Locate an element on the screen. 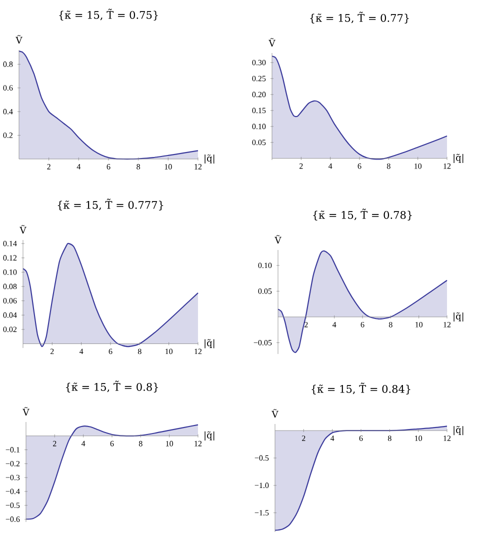 The image size is (478, 539). y-tick-label: −0.3 is located at coordinates (13, 477).